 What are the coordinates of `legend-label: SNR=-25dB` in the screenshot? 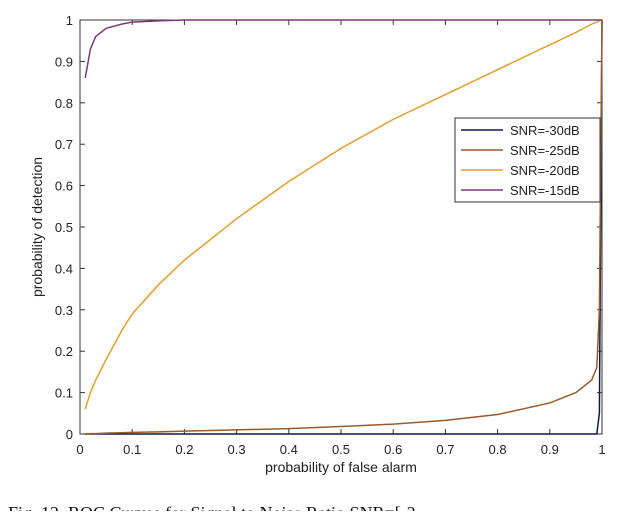 It's located at (545, 150).